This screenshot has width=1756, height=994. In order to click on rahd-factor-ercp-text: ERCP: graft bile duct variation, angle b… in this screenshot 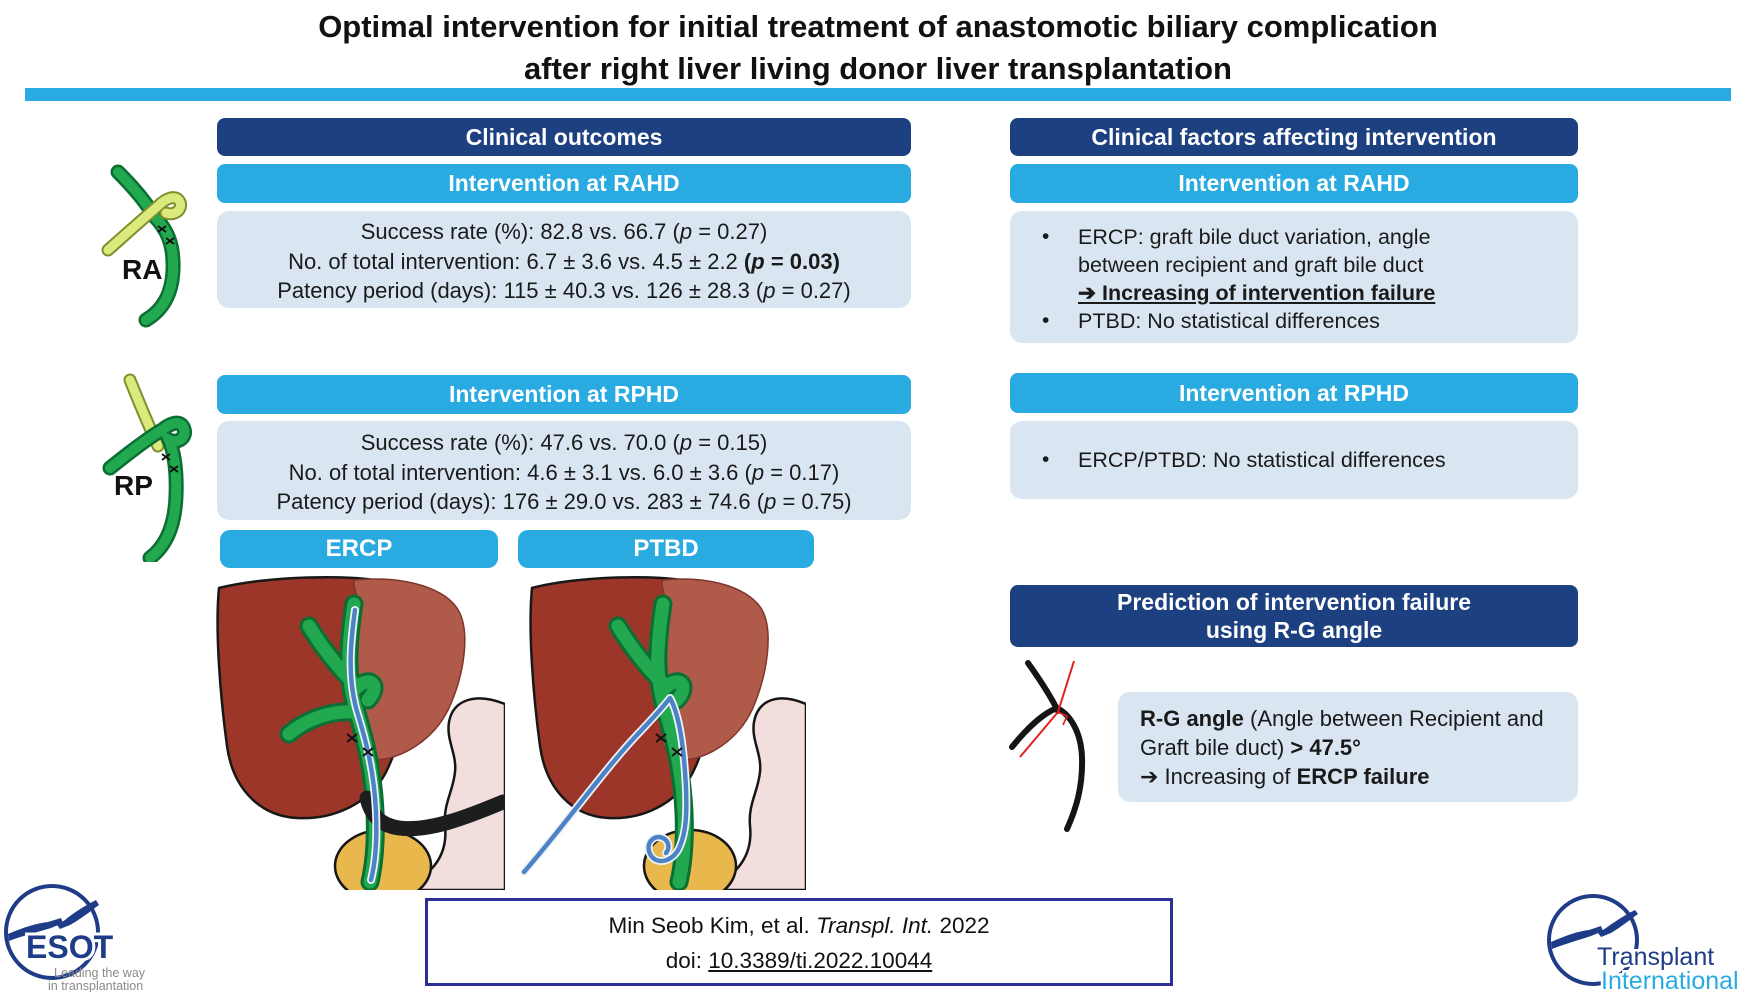, I will do `click(1254, 251)`.